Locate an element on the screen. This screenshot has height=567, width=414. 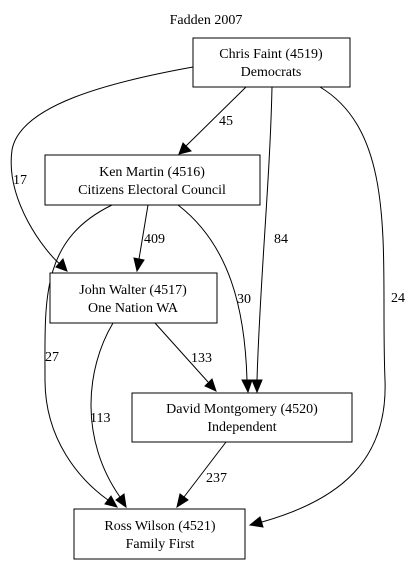
node-john-walter: John Walter (4517) One Nation WA is located at coordinates (133, 298).